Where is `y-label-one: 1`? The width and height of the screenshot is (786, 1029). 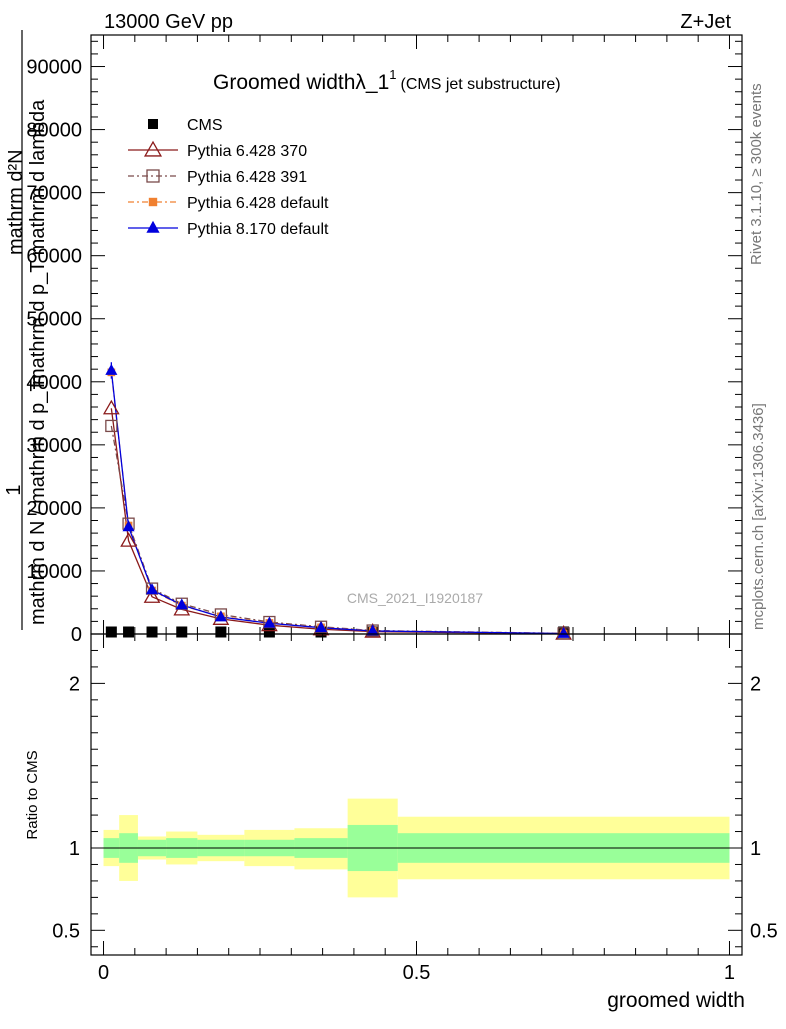 y-label-one: 1 is located at coordinates (14, 489).